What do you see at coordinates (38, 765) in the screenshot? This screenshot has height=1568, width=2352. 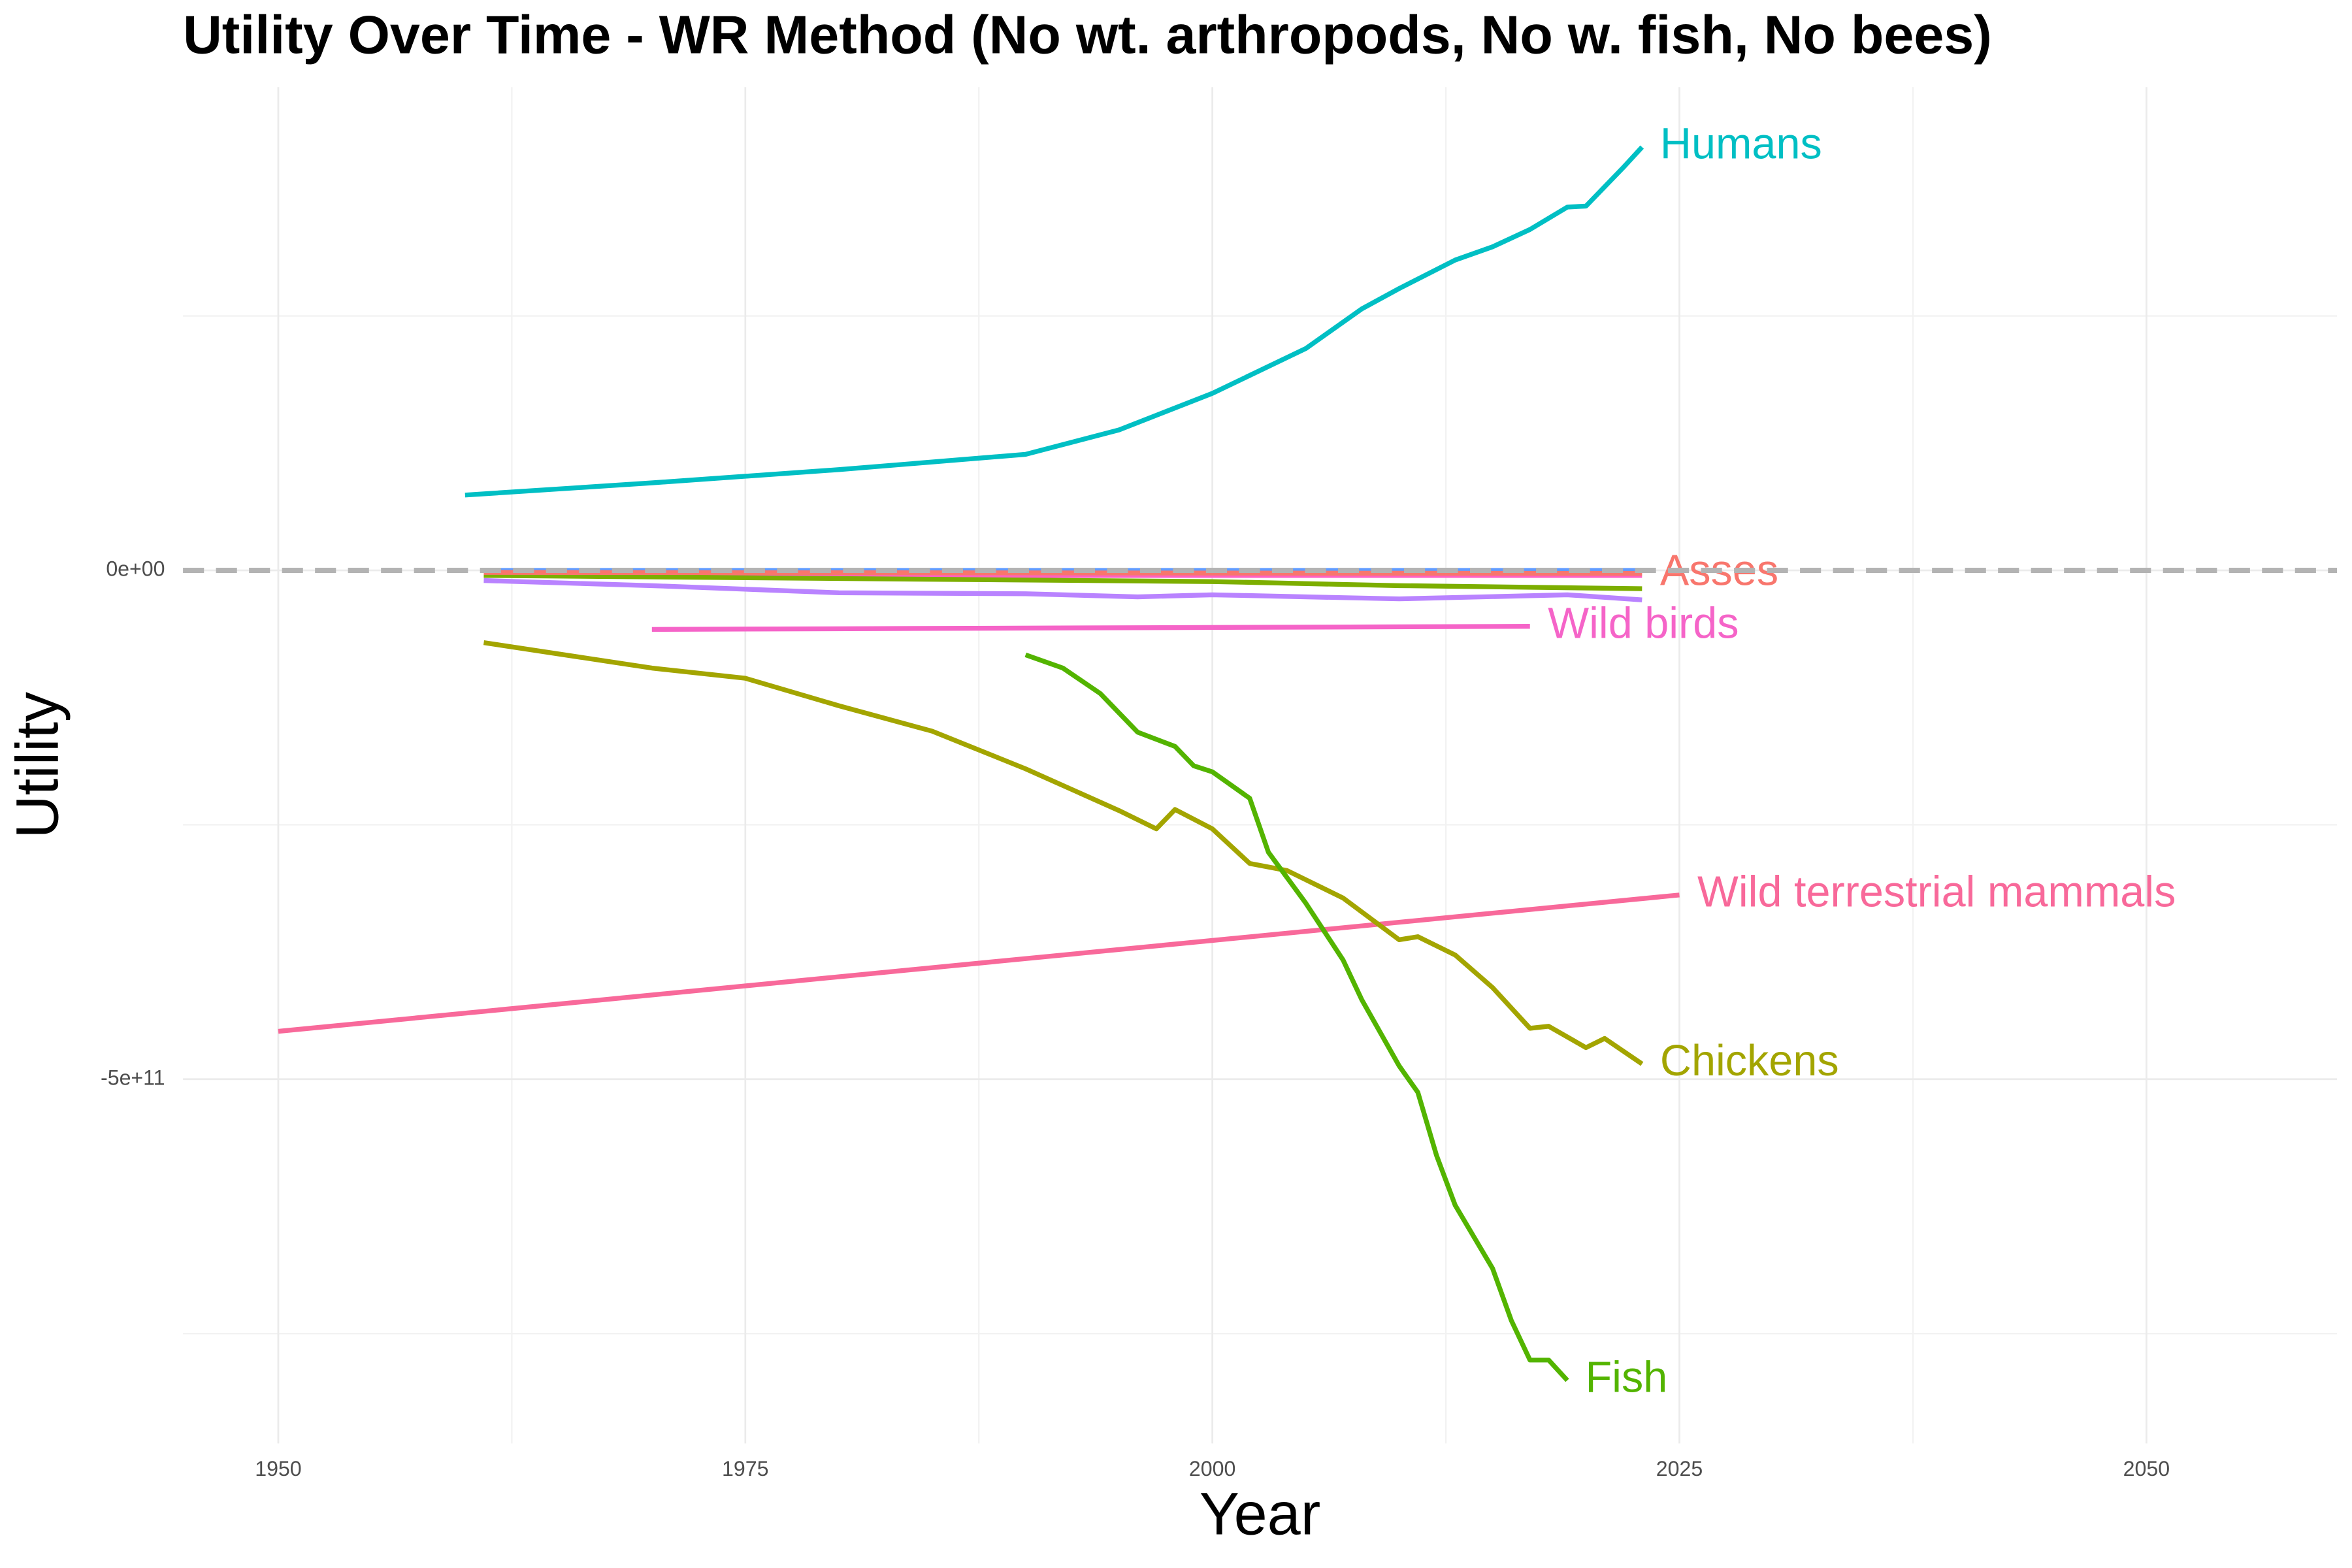 I see `y-axis-label: Utility` at bounding box center [38, 765].